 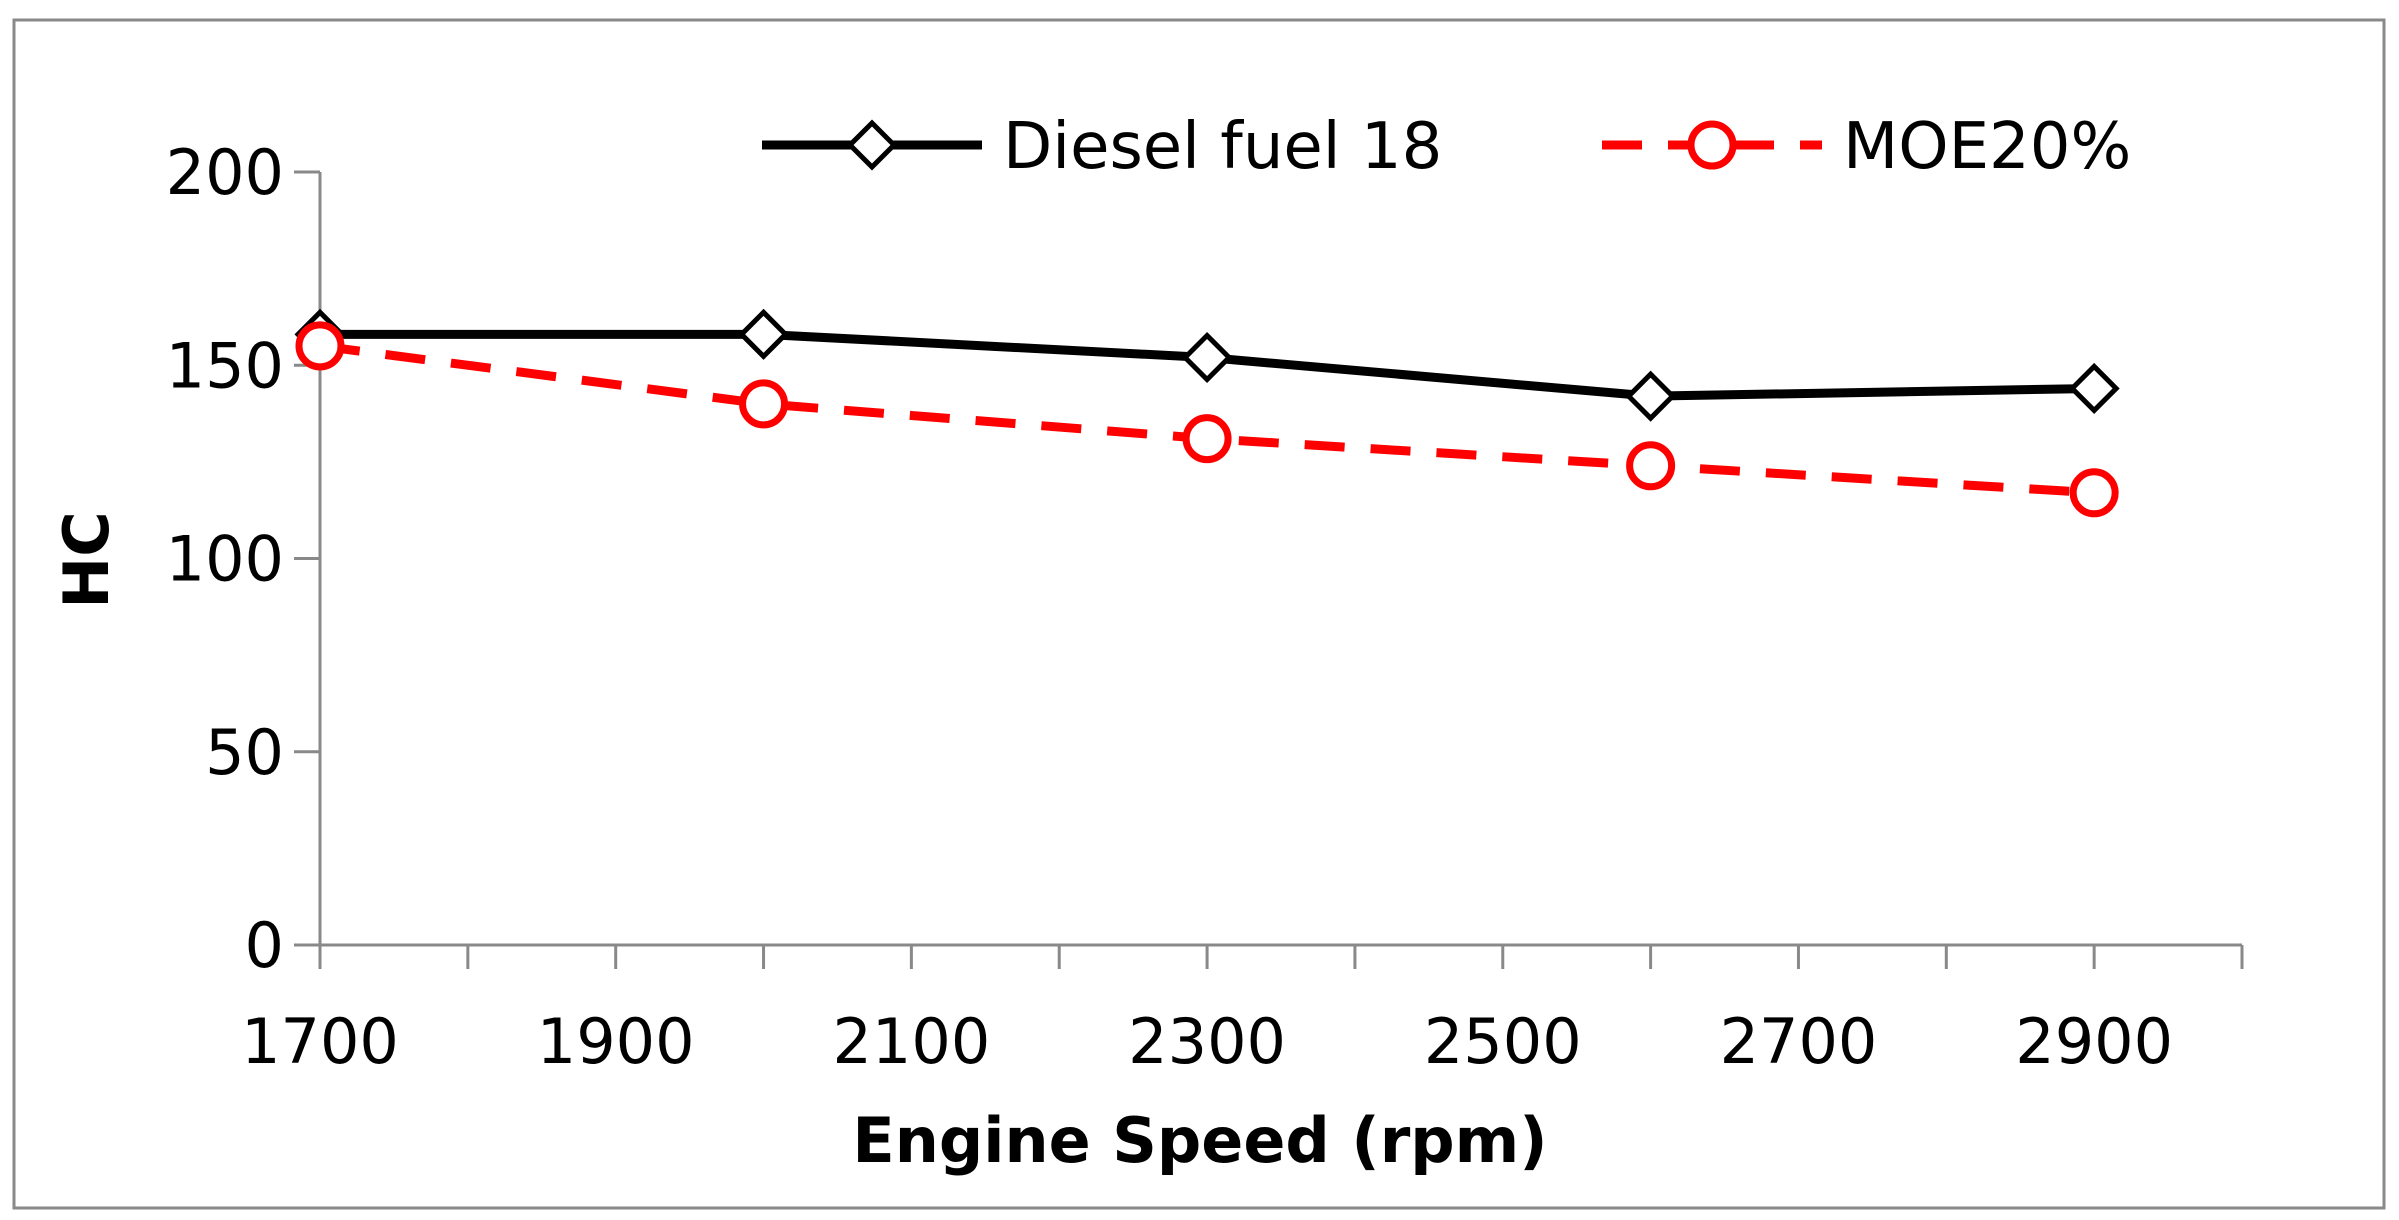 I want to click on legend-item: MOE20%, so click(x=1866, y=147).